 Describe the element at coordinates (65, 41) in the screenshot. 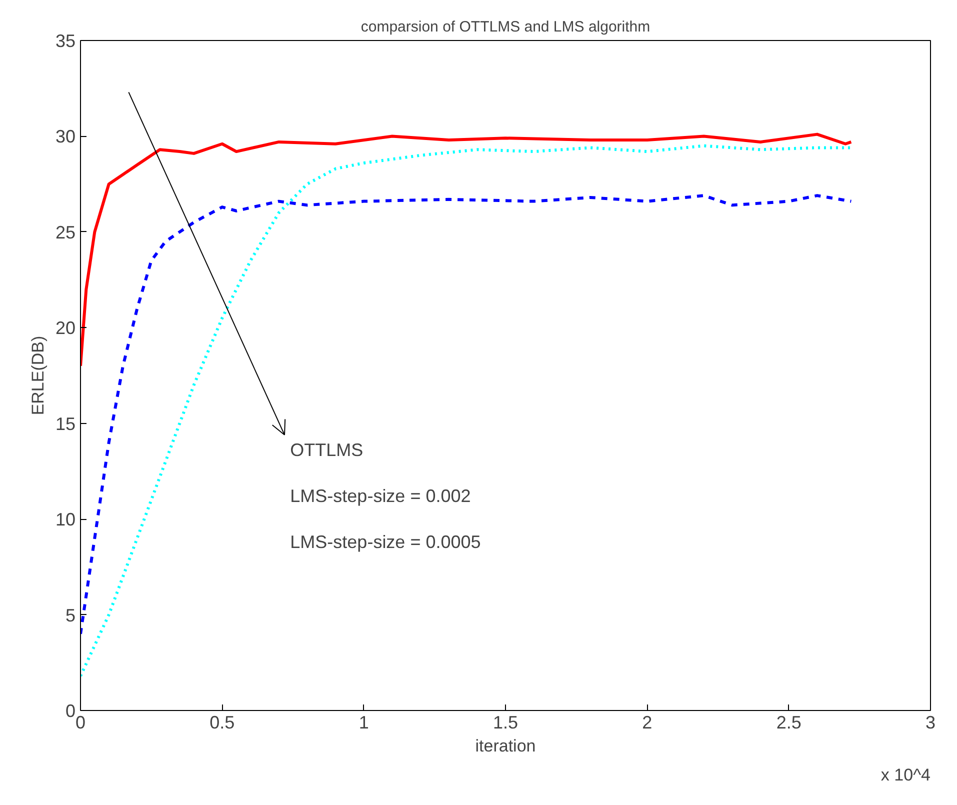

I see `y-tick-label: 35` at that location.